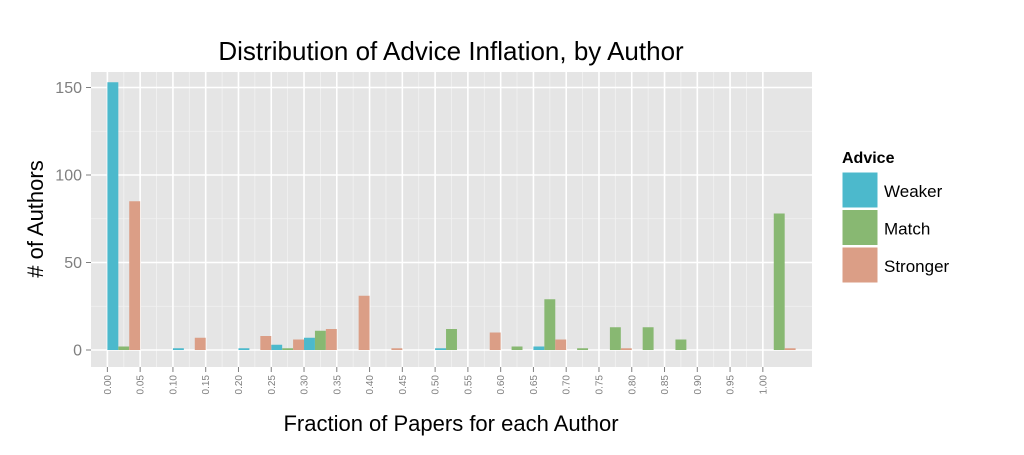 Image resolution: width=1024 pixels, height=455 pixels. I want to click on x-tick-label: 1.00, so click(763, 385).